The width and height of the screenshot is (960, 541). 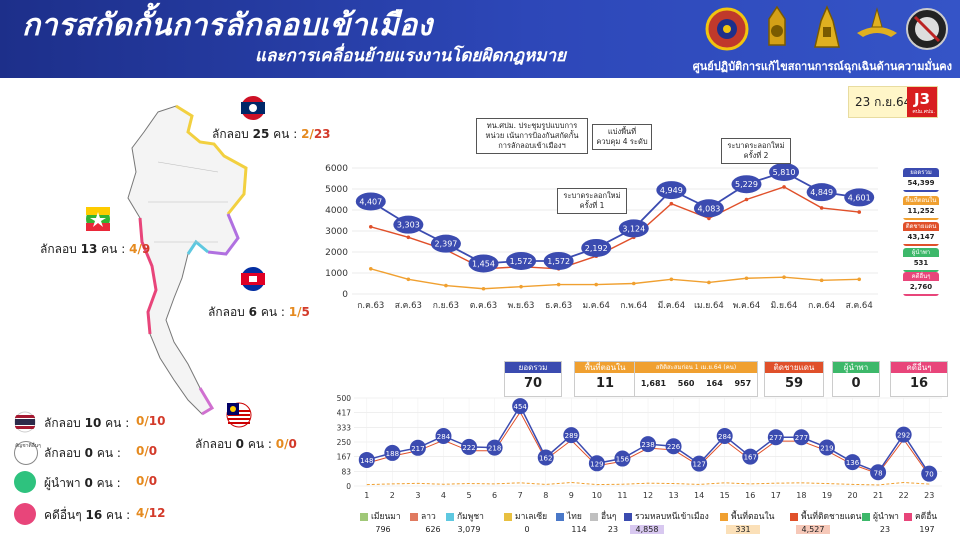 I want to click on bottom-legend-item: ไทย, so click(x=569, y=516).